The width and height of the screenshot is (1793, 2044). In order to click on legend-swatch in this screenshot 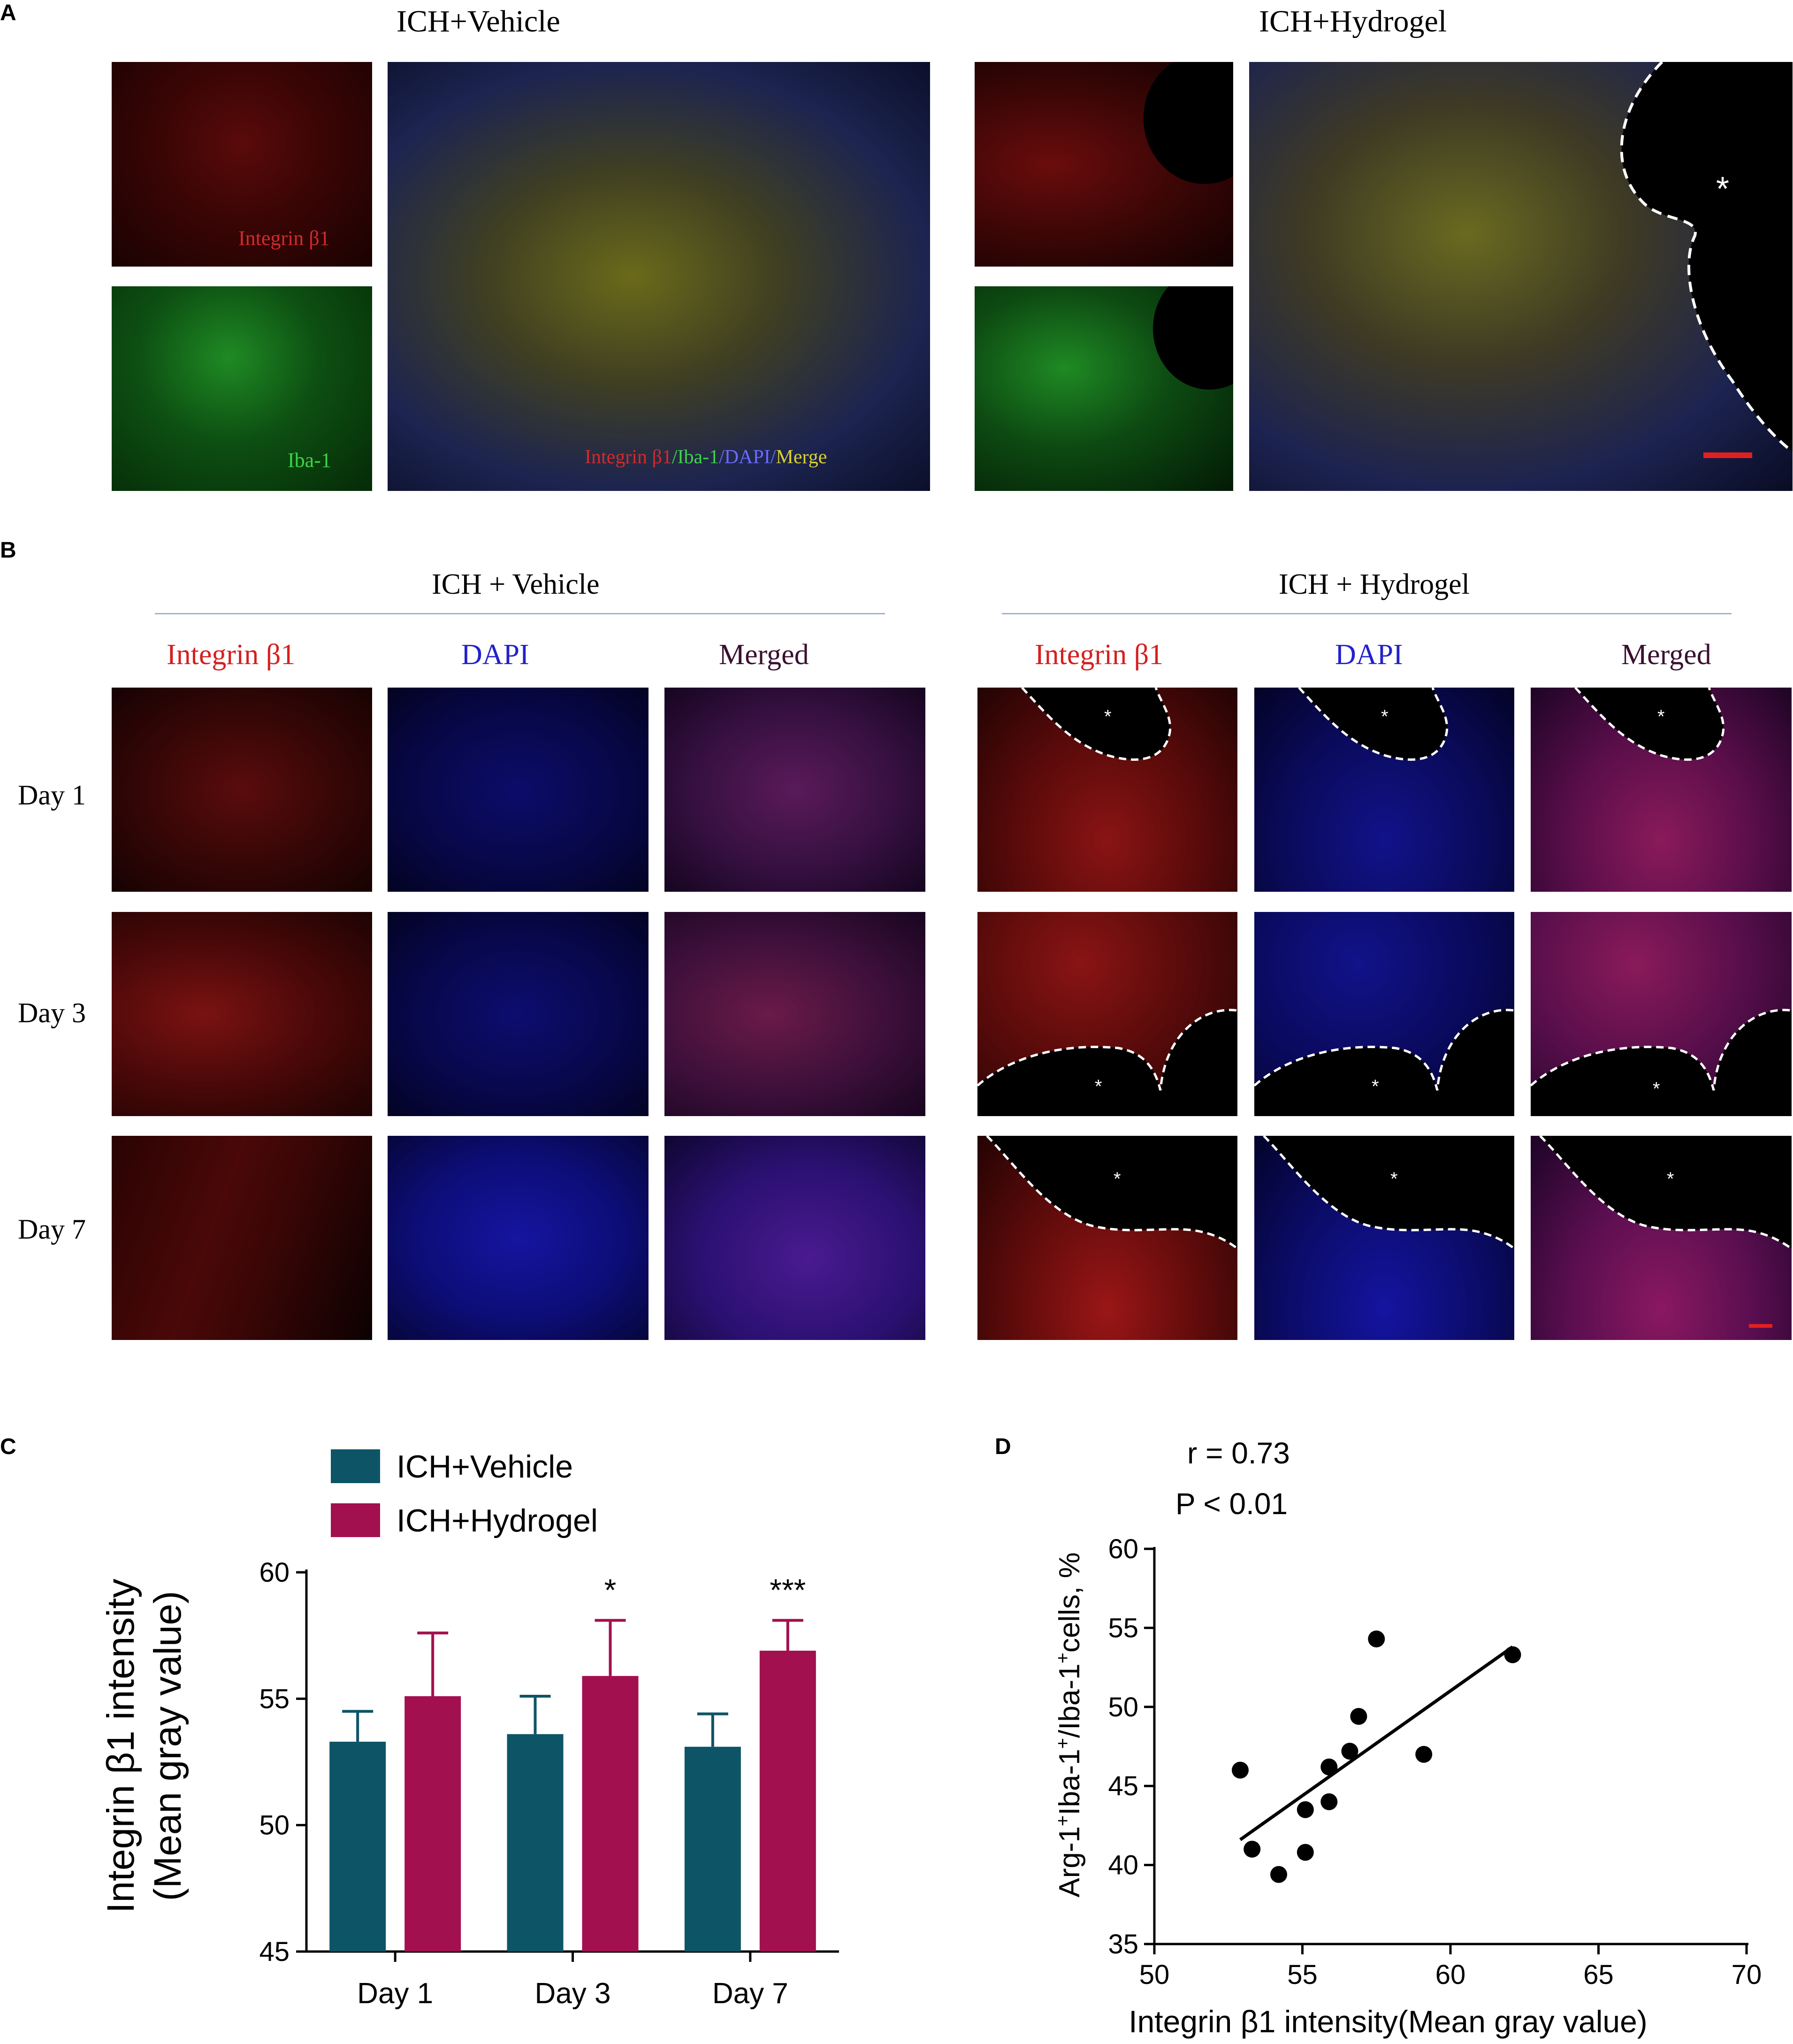, I will do `click(356, 1520)`.